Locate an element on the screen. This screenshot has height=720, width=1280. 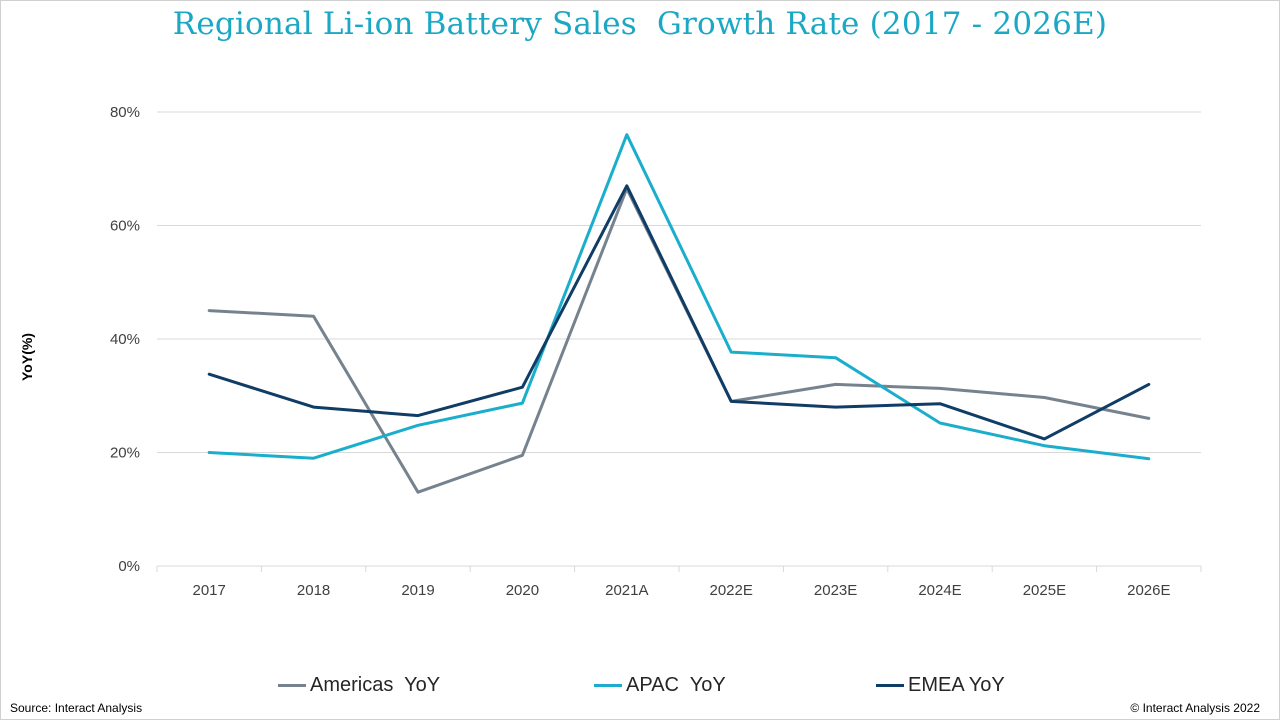
legend-item-americas: Americas YoY is located at coordinates (359, 685).